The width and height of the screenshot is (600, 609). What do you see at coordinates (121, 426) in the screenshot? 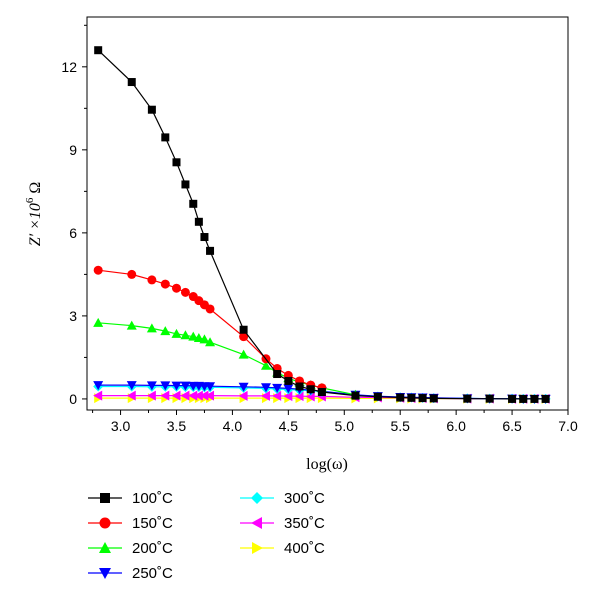
I see `x-tick-label-0: 3.0` at bounding box center [121, 426].